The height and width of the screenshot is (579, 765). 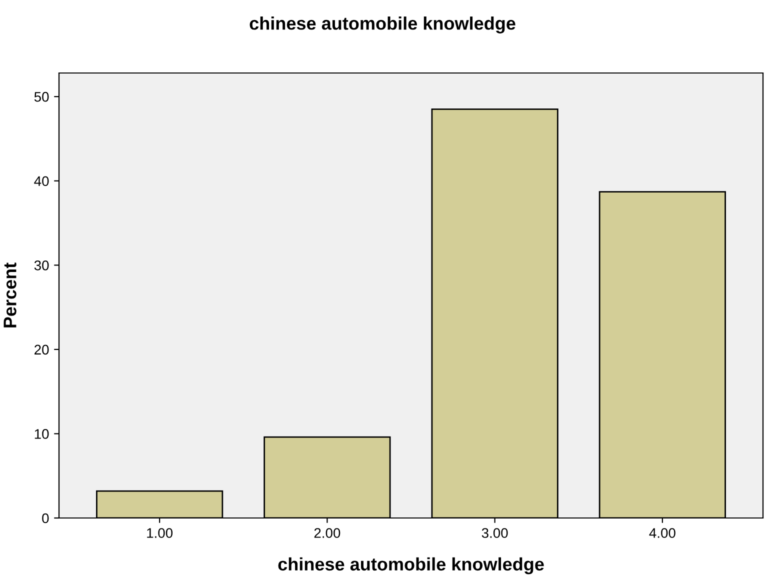 What do you see at coordinates (41, 265) in the screenshot?
I see `y-tick-label: 30` at bounding box center [41, 265].